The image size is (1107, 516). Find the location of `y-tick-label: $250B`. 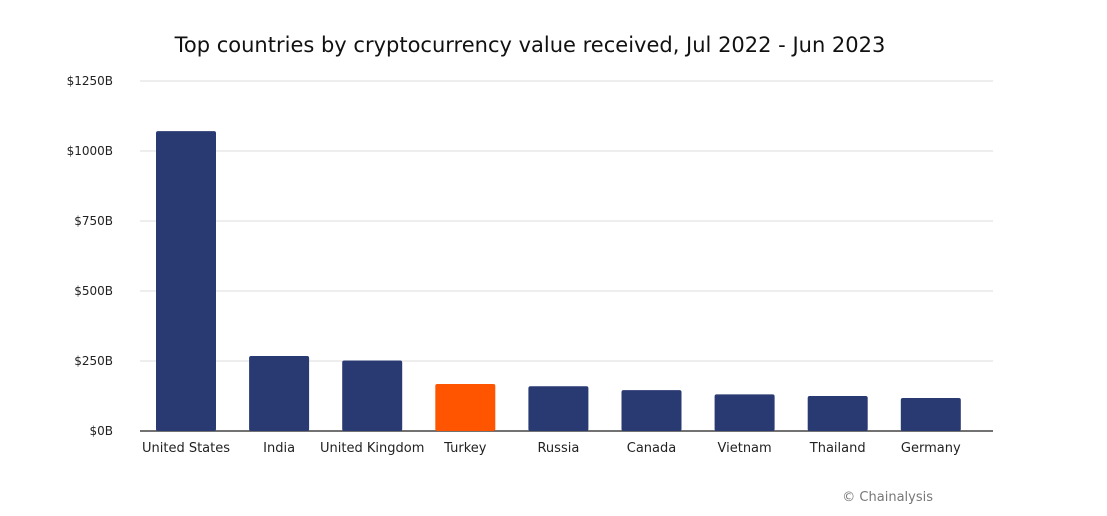

y-tick-label: $250B is located at coordinates (93, 361).